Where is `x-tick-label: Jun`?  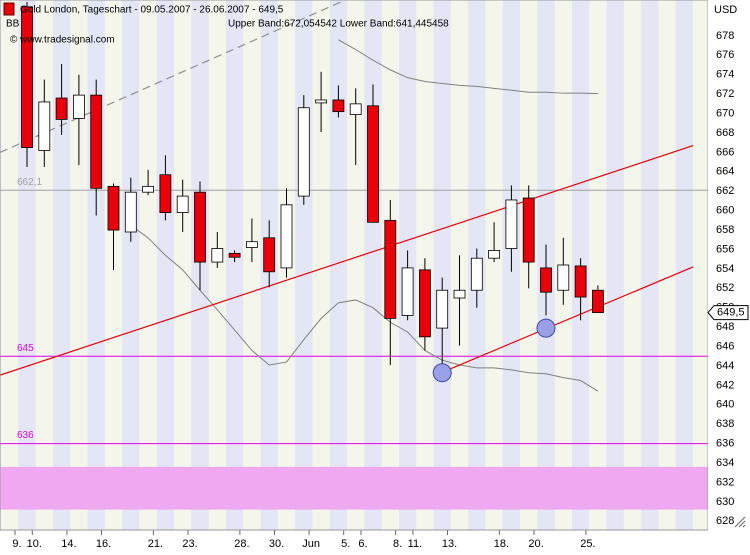
x-tick-label: Jun is located at coordinates (311, 544).